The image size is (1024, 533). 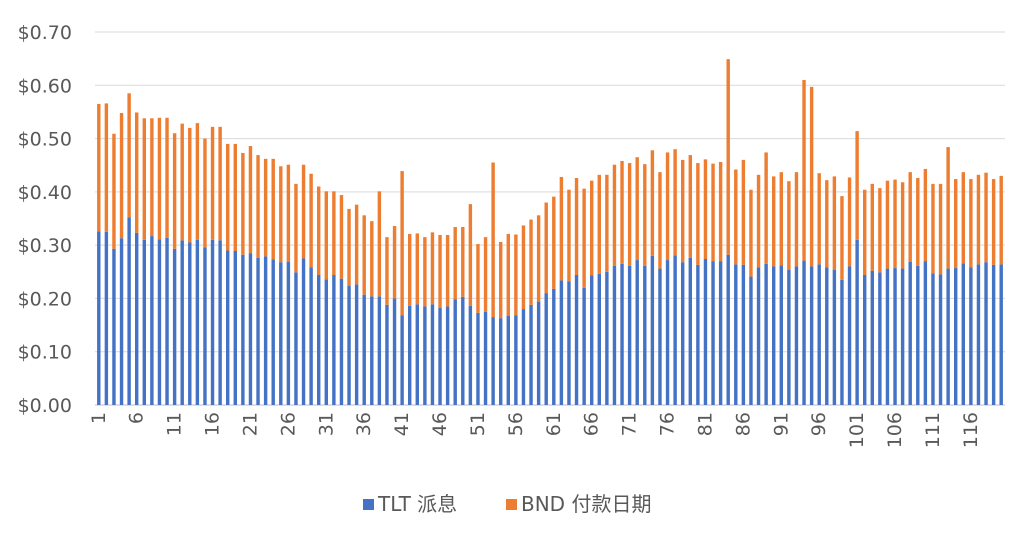 What do you see at coordinates (45, 353) in the screenshot?
I see `y-tick-label: $0.10` at bounding box center [45, 353].